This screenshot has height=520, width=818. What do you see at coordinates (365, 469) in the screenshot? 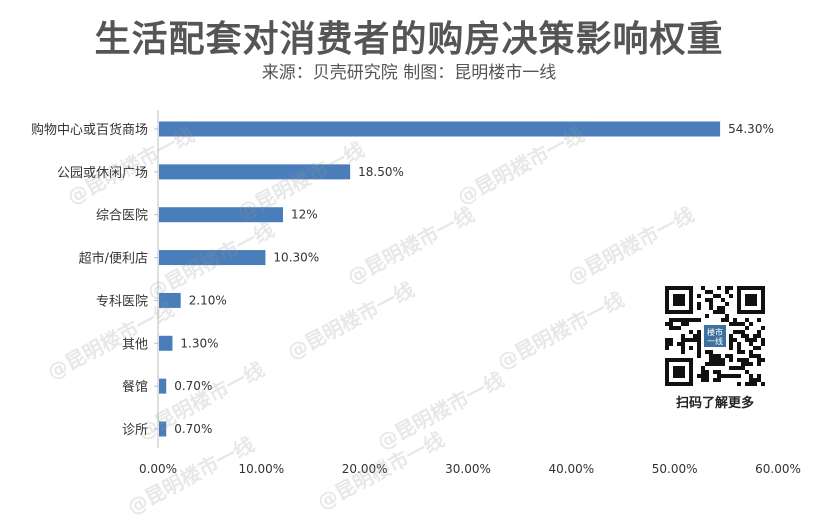
I see `x-tick-label: 20.00%` at bounding box center [365, 469].